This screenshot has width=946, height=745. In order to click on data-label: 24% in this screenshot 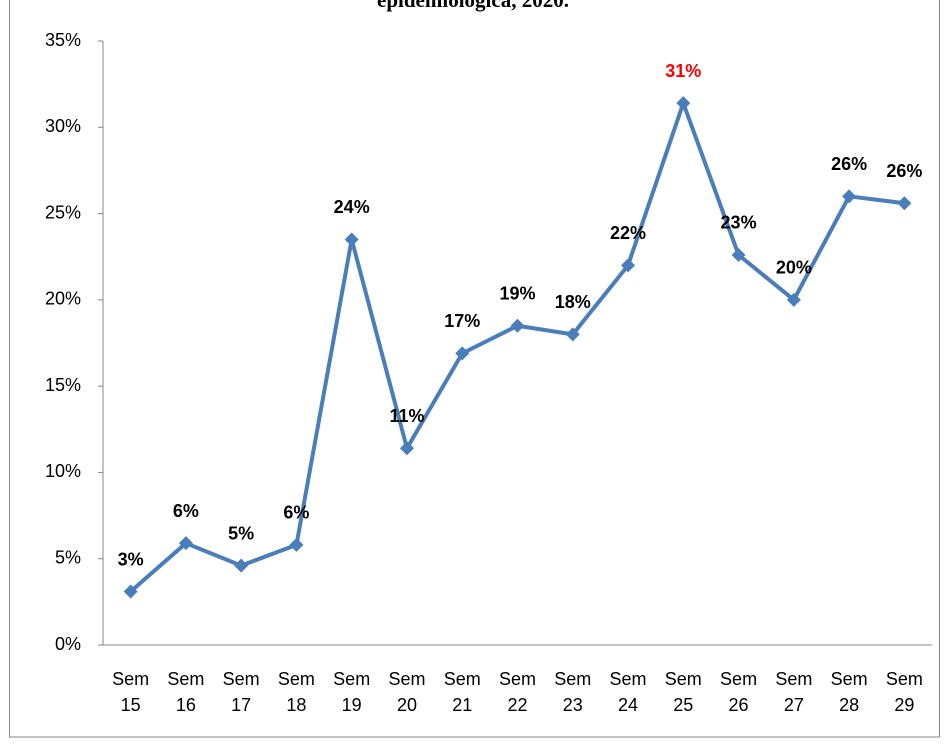, I will do `click(352, 207)`.